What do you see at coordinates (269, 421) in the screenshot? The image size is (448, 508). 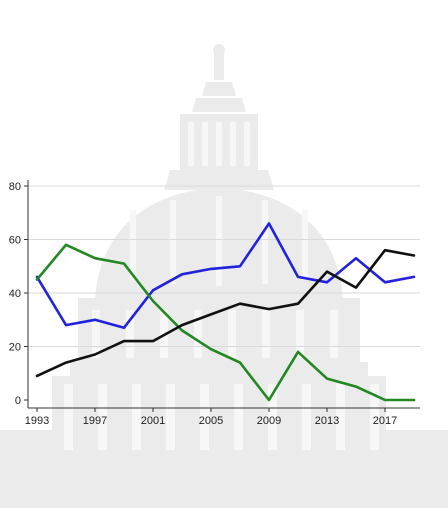 I see `x-tick-label: 2009` at bounding box center [269, 421].